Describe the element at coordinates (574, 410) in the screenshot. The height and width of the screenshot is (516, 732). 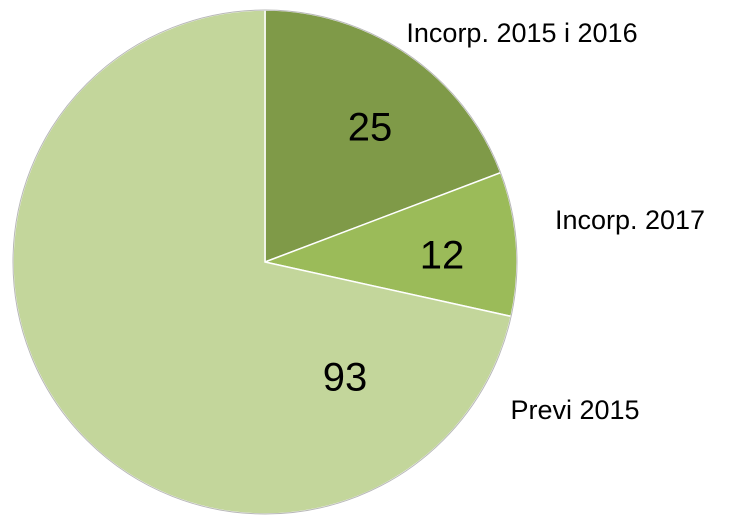
I see `category-label: Previ 2015` at that location.